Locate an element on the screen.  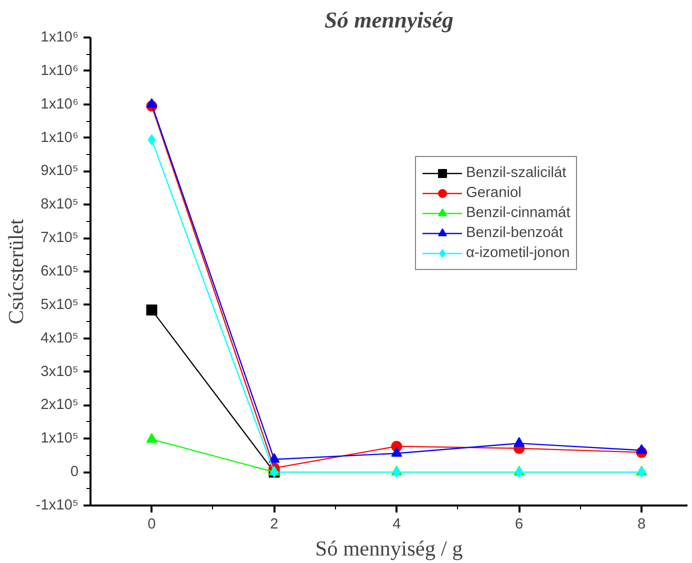
legend-label: Benzil-cinnamát is located at coordinates (518, 213).